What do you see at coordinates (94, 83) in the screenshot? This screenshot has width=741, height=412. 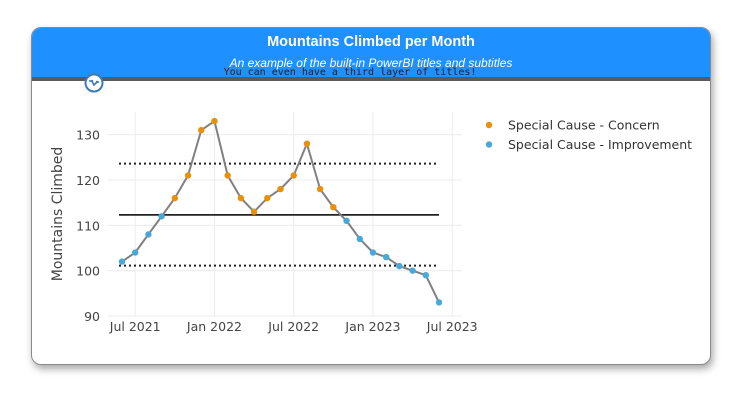 I see `spc-logo-icon` at bounding box center [94, 83].